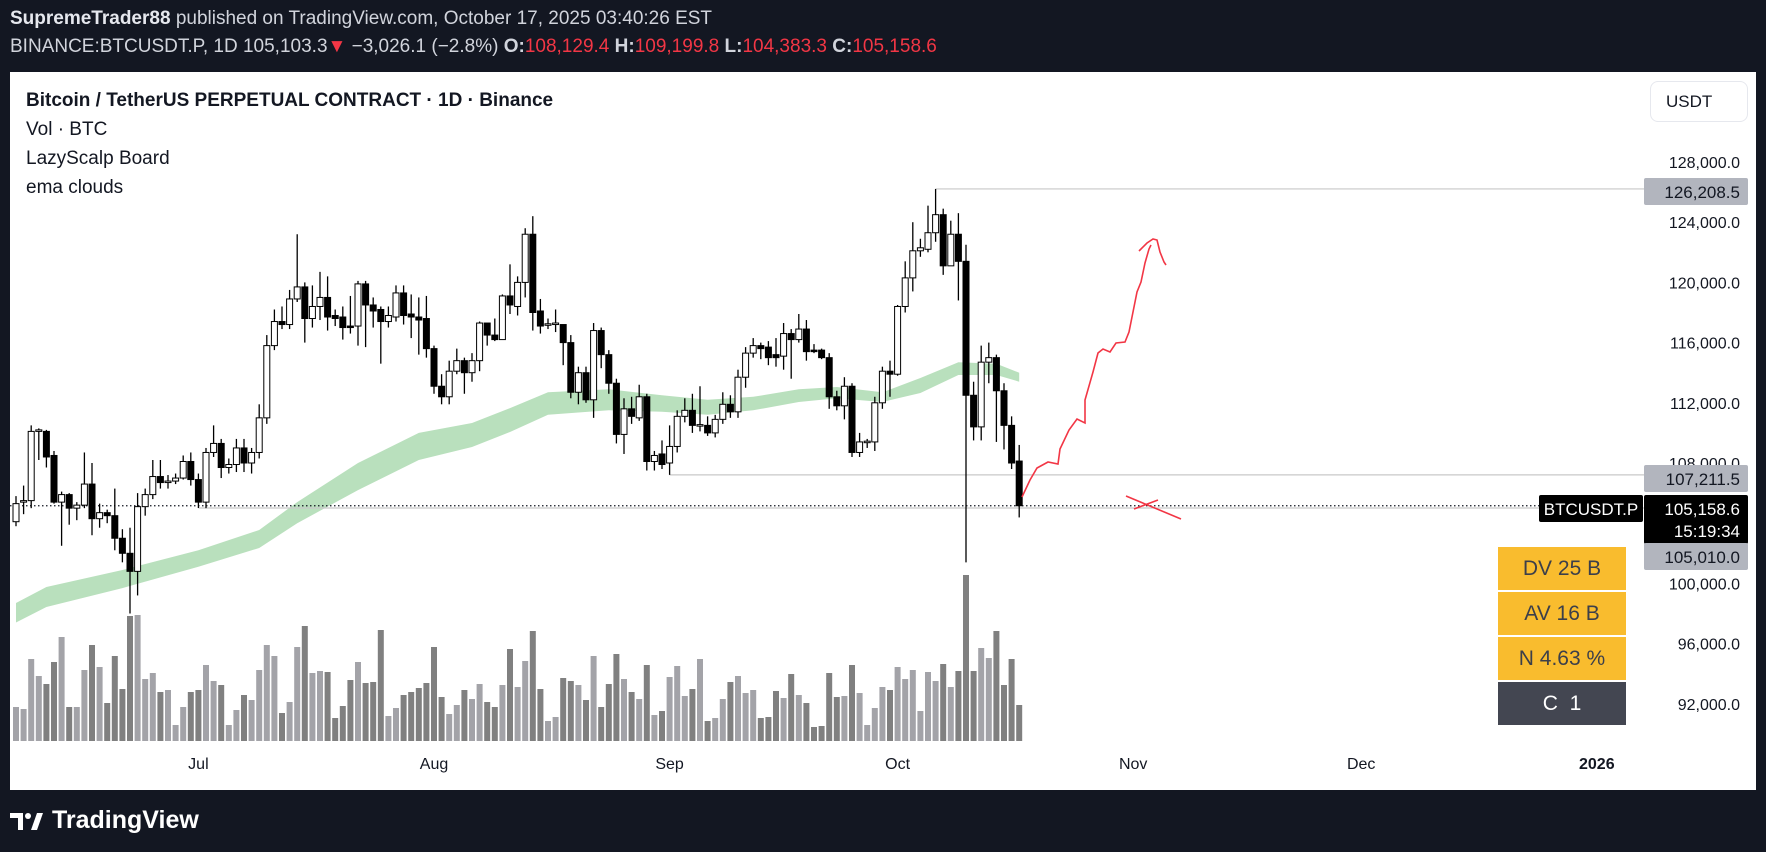 The image size is (1766, 852). I want to click on last-price-label-box, so click(1696, 519).